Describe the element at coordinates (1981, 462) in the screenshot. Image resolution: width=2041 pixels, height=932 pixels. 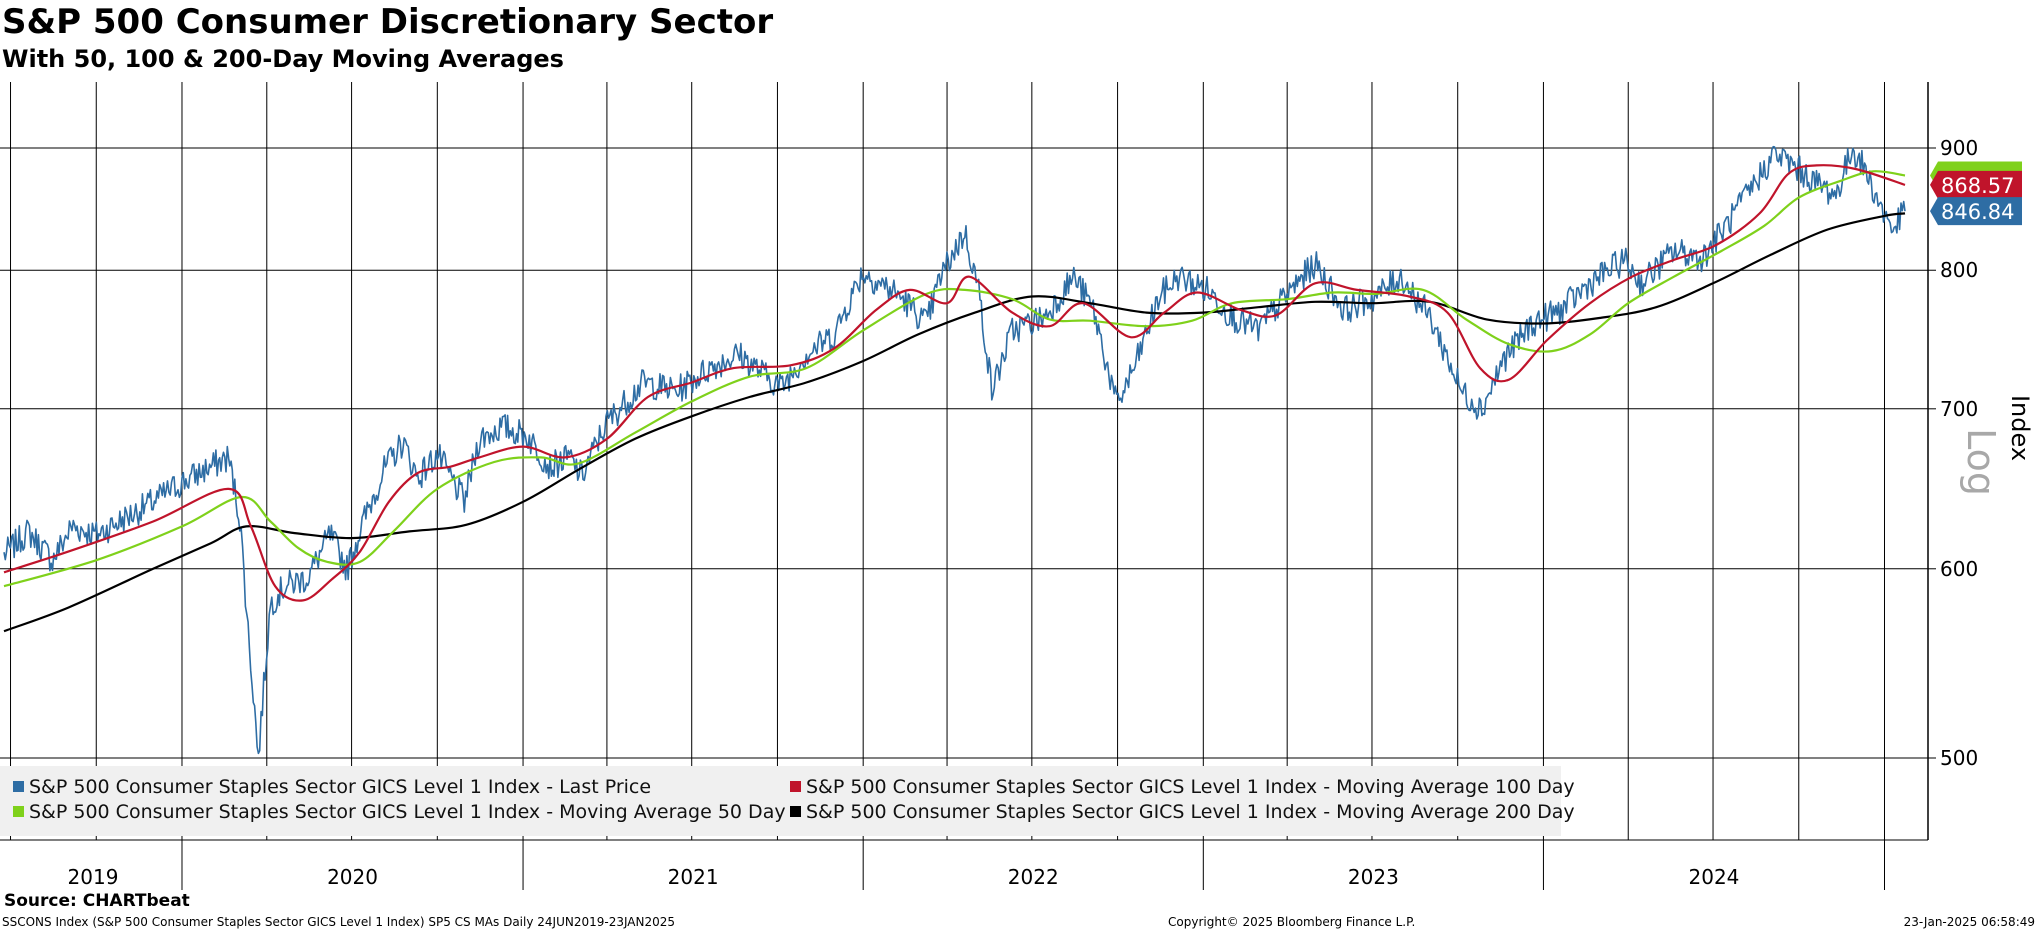
I see `log-scale-label: Log` at that location.